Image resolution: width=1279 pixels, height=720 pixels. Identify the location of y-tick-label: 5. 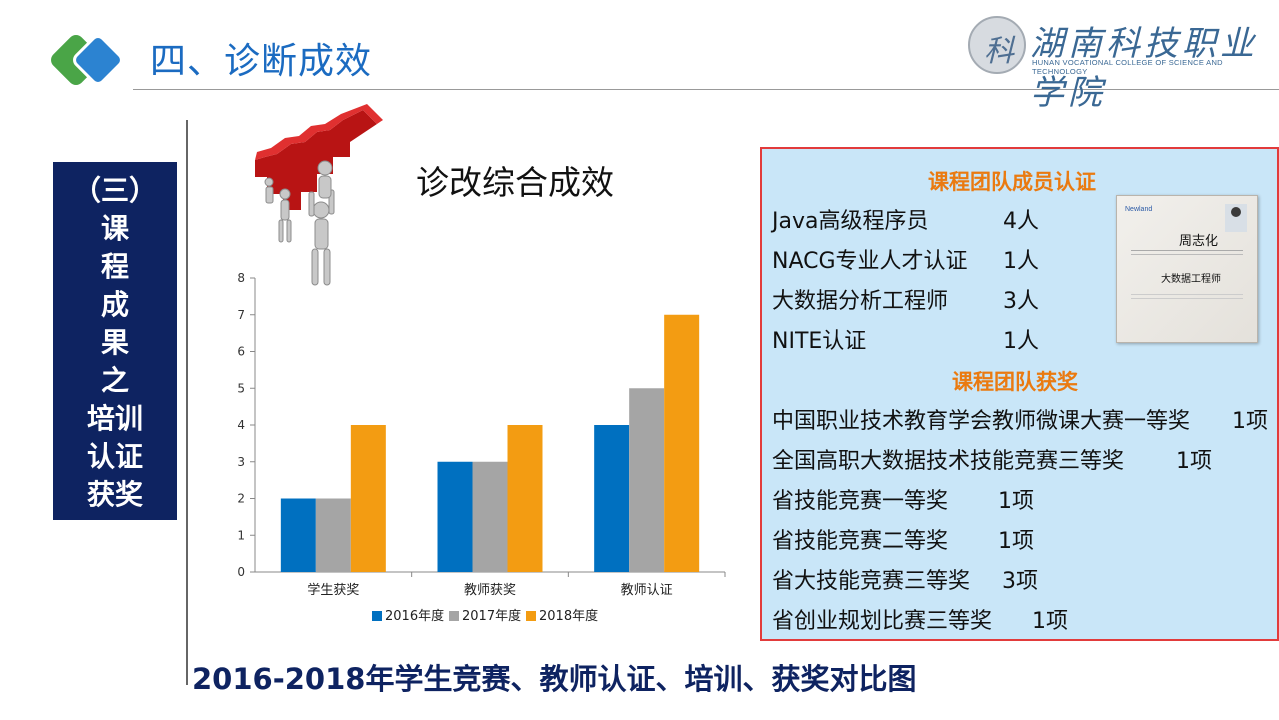
(241, 388).